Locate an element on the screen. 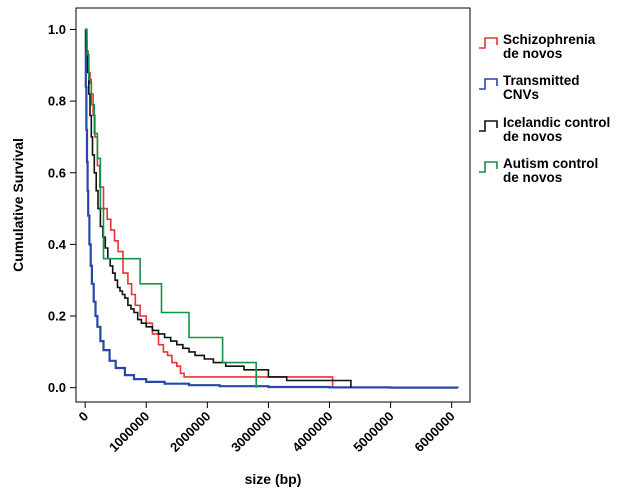  x-tick-label: 0 is located at coordinates (84, 417).